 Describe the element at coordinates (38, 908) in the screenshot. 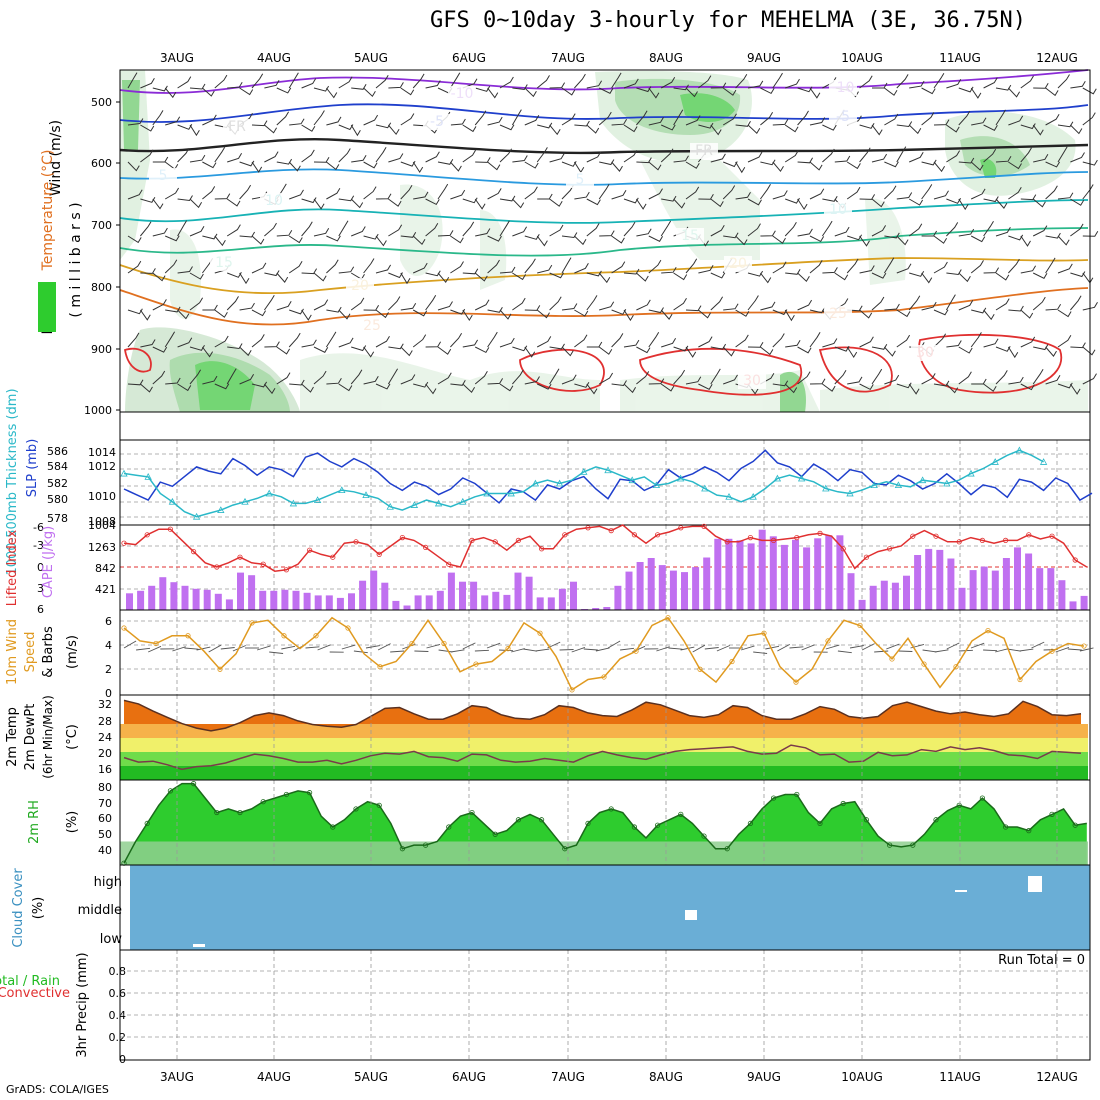

I see `ylabel-cloud-units: (%)` at that location.